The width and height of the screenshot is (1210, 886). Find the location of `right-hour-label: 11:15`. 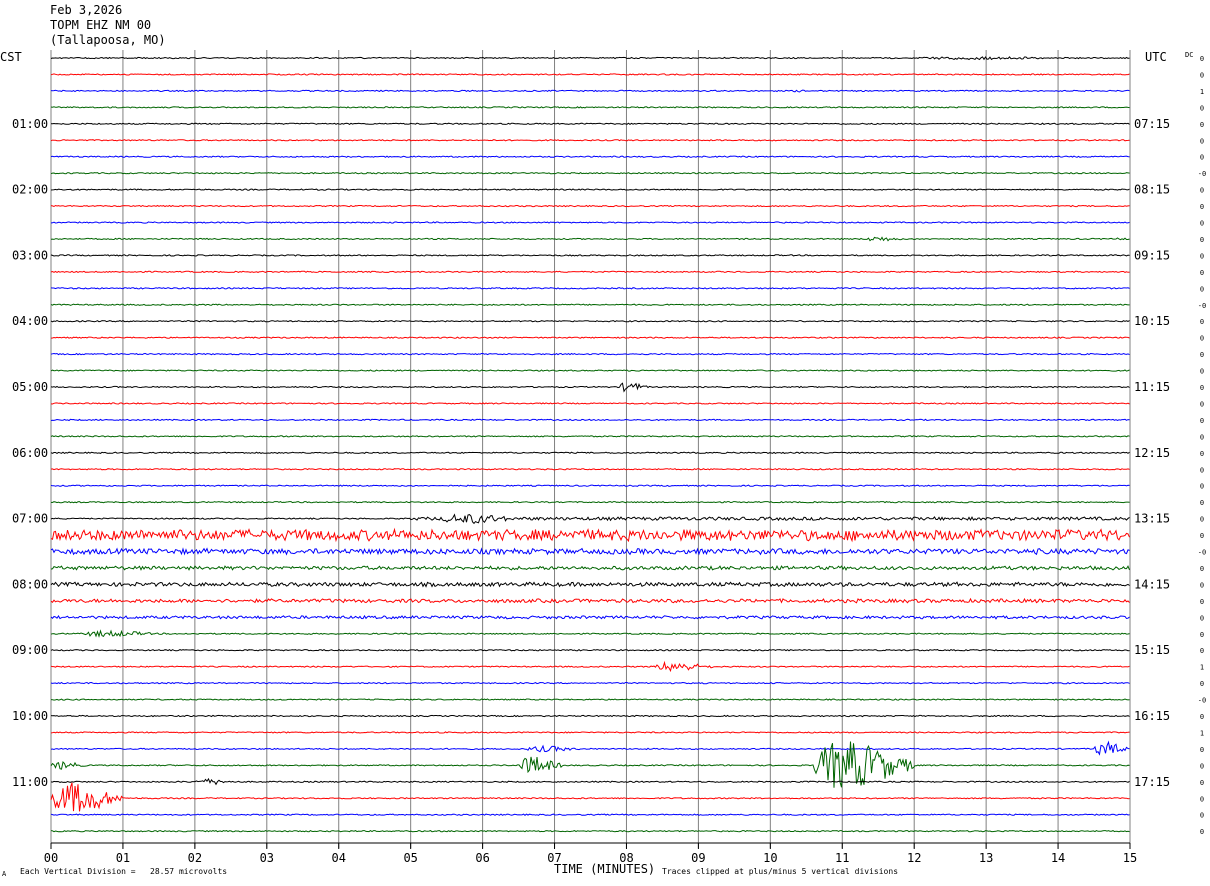

right-hour-label: 11:15 is located at coordinates (1152, 387).